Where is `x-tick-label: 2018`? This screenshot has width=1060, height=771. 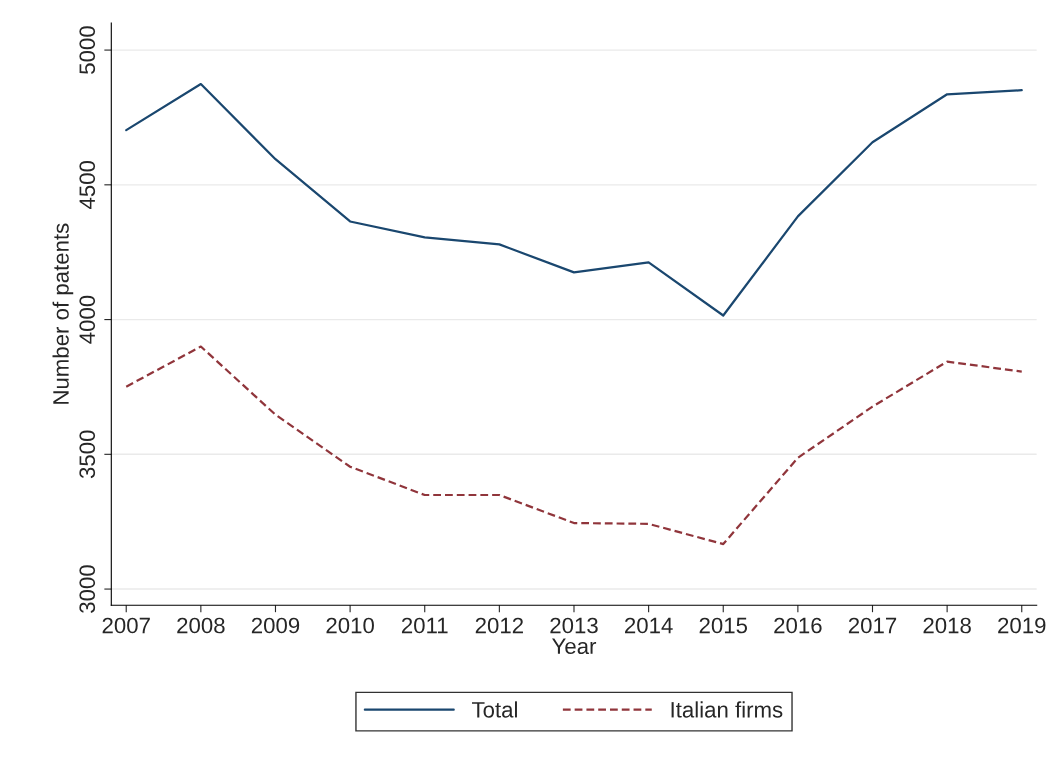 x-tick-label: 2018 is located at coordinates (947, 625).